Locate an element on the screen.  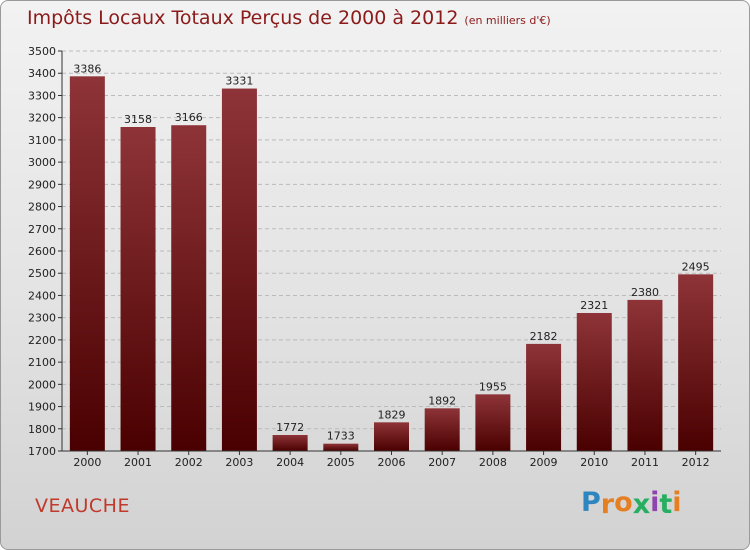
y-tick-label: 2600 is located at coordinates (42, 251).